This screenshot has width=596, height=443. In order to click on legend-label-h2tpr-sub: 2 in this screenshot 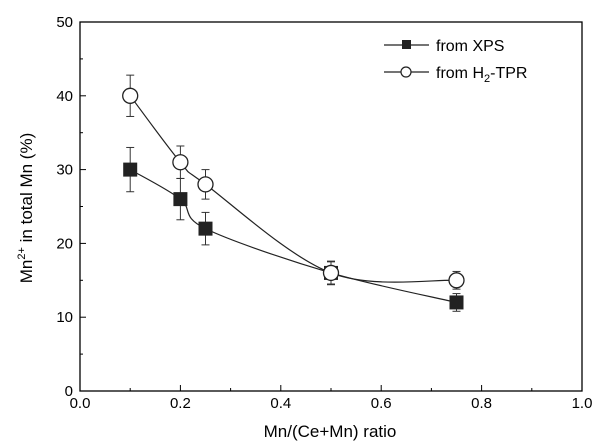, I will do `click(487, 79)`.